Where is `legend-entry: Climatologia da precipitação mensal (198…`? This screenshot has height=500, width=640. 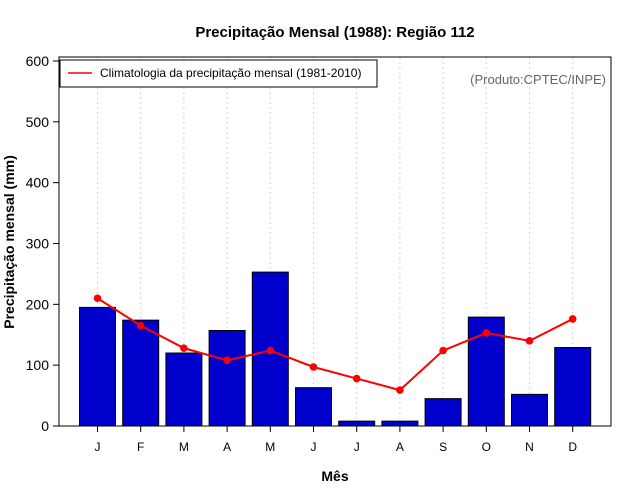 legend-entry: Climatologia da precipitação mensal (198… is located at coordinates (230, 73).